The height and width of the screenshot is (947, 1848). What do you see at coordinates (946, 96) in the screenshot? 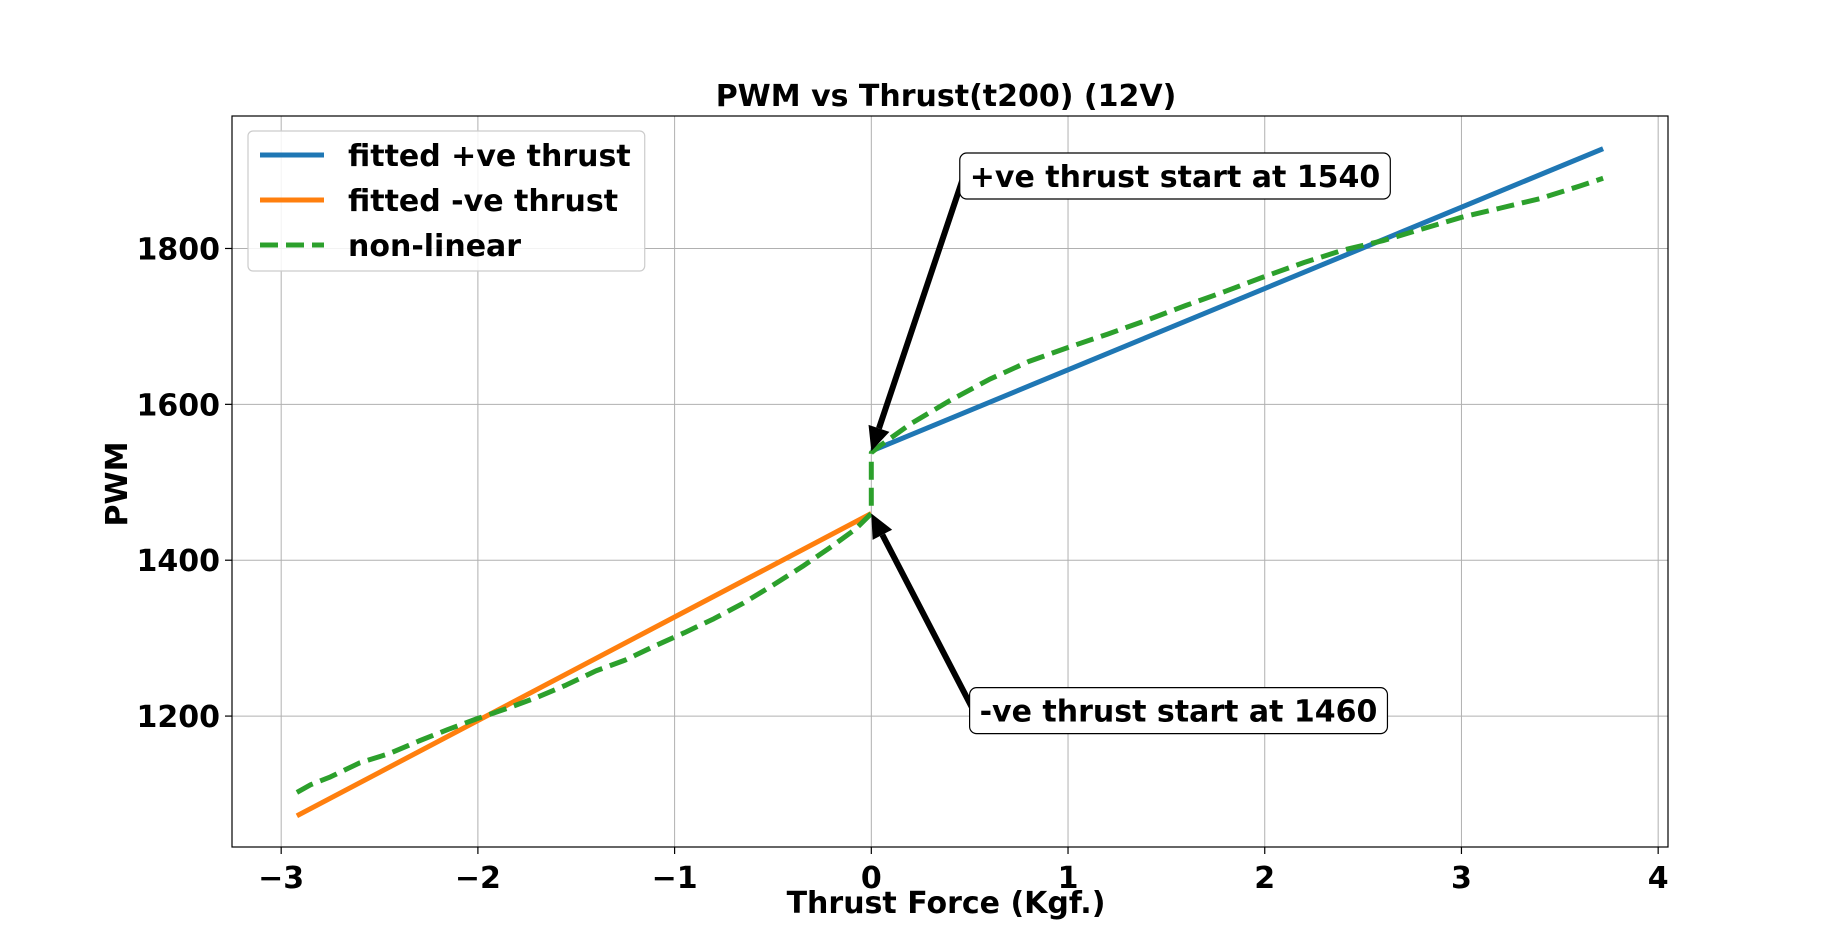
I see `chart-title: PWM vs Thrust(t200) (12V)` at bounding box center [946, 96].